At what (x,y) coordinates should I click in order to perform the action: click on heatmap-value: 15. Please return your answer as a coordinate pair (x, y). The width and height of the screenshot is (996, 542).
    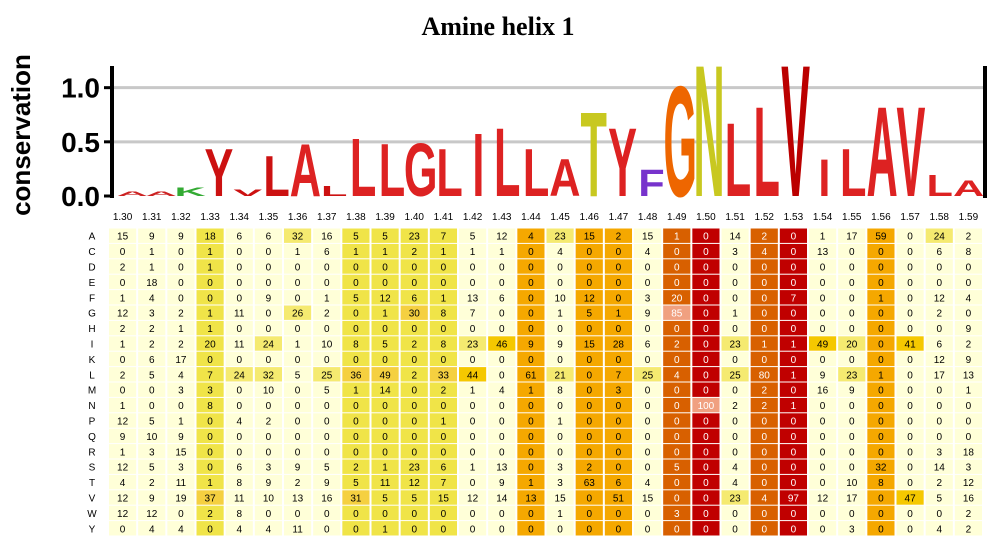
    Looking at the image, I should click on (444, 499).